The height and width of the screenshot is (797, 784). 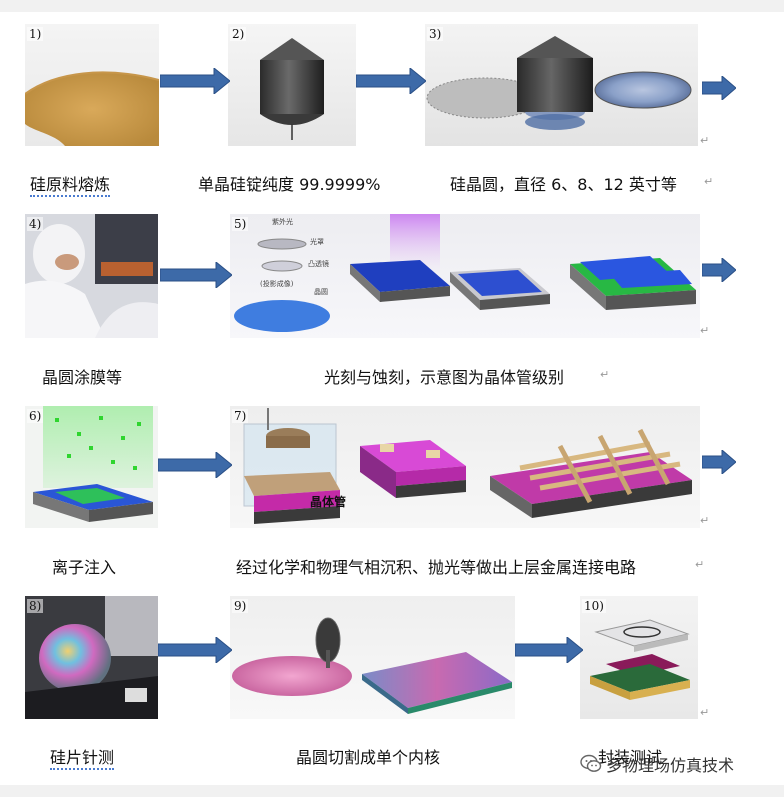 What do you see at coordinates (561, 85) in the screenshot?
I see `step-3-image: 3)` at bounding box center [561, 85].